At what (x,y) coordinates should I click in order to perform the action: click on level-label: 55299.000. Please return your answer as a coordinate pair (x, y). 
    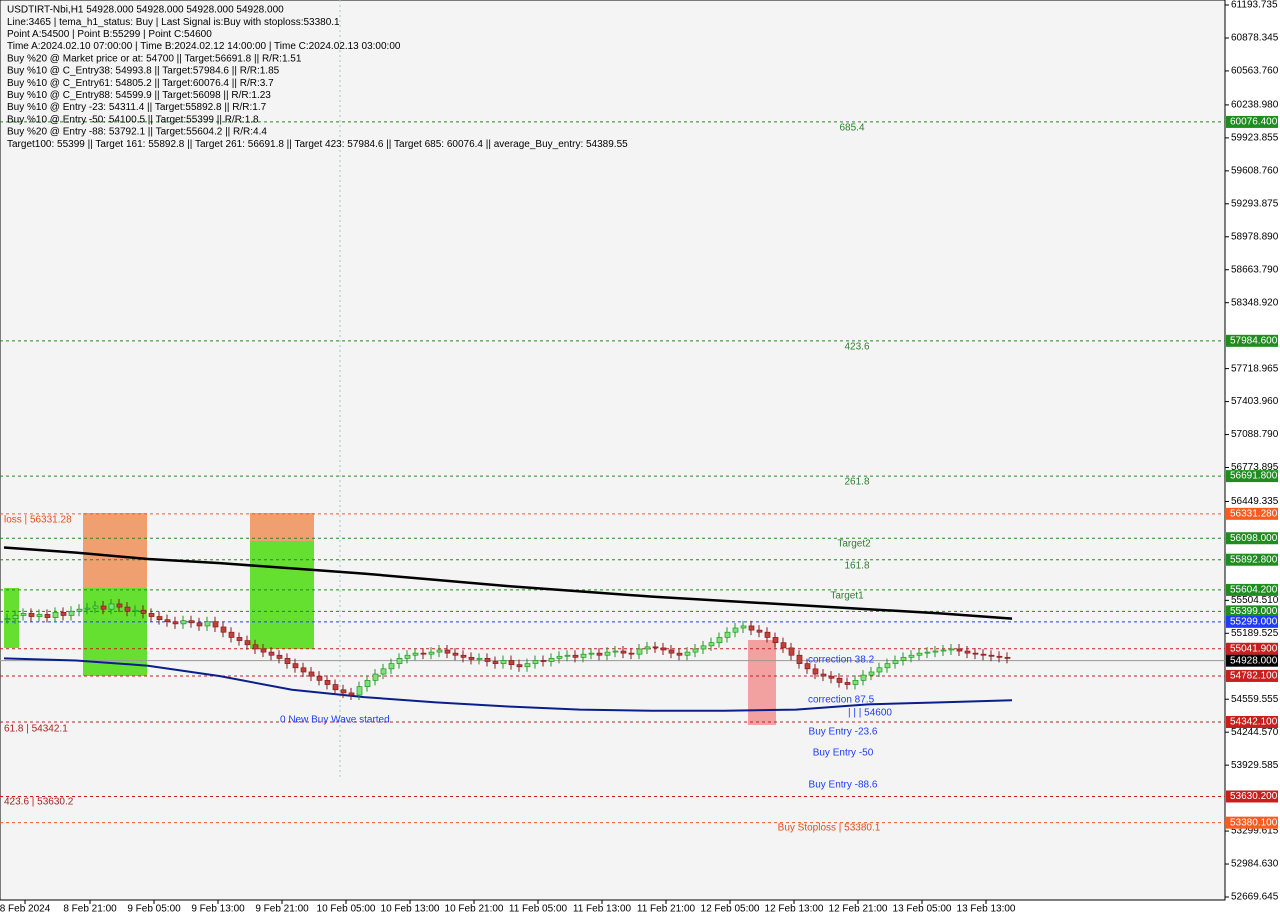
    Looking at the image, I should click on (1254, 621).